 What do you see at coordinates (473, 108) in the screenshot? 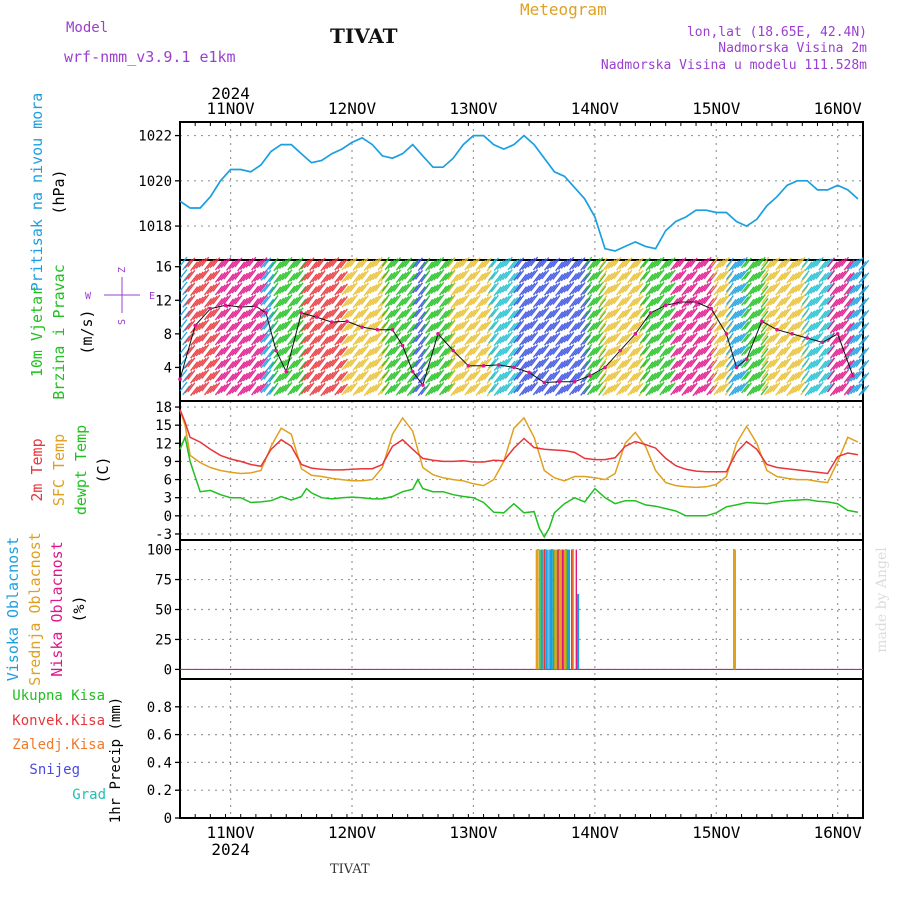
I see `x-day-label-top: 13NOV` at bounding box center [473, 108].